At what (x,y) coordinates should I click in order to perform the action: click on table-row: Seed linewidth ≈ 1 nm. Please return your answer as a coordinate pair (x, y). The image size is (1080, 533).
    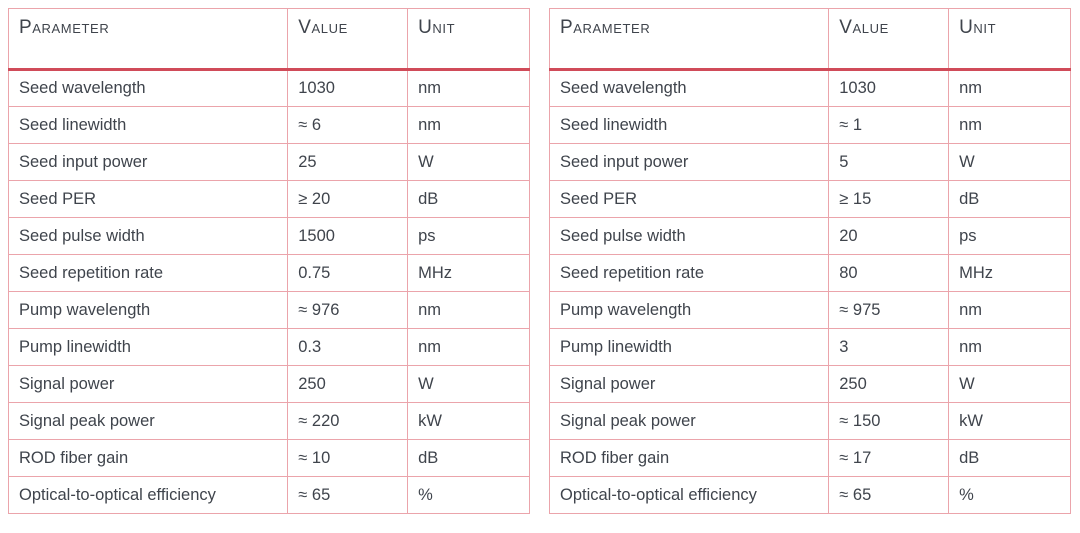
    Looking at the image, I should click on (809, 125).